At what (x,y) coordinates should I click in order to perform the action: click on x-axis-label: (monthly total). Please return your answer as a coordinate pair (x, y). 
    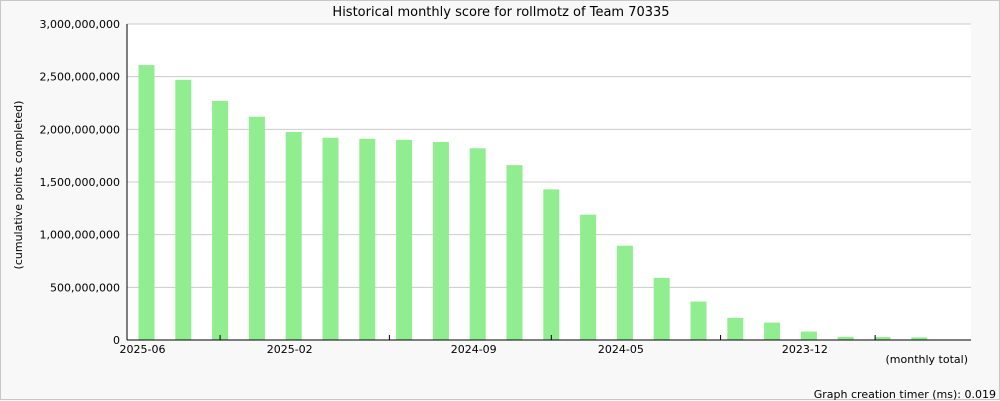
    Looking at the image, I should click on (927, 359).